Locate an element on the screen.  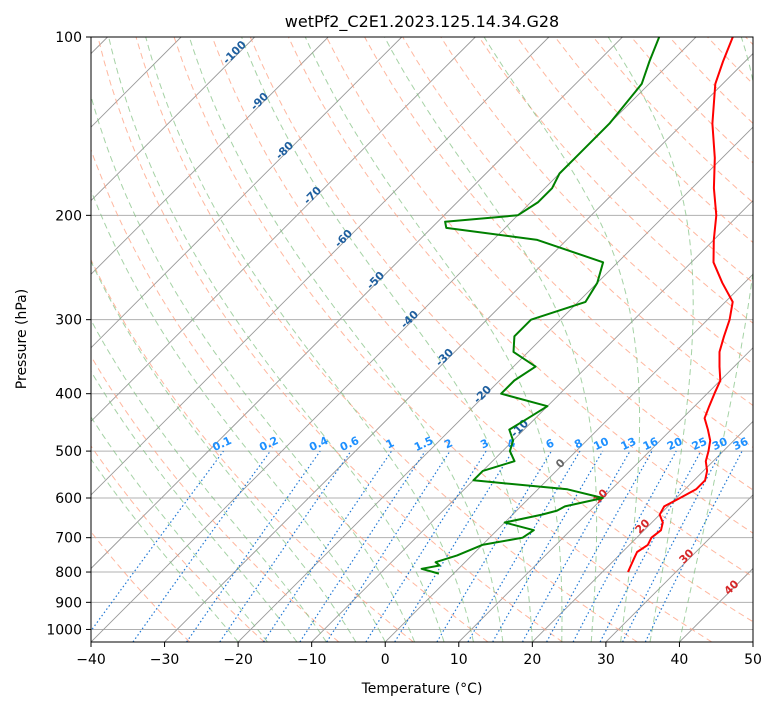
y-tick-label: 700 is located at coordinates (68, 539).